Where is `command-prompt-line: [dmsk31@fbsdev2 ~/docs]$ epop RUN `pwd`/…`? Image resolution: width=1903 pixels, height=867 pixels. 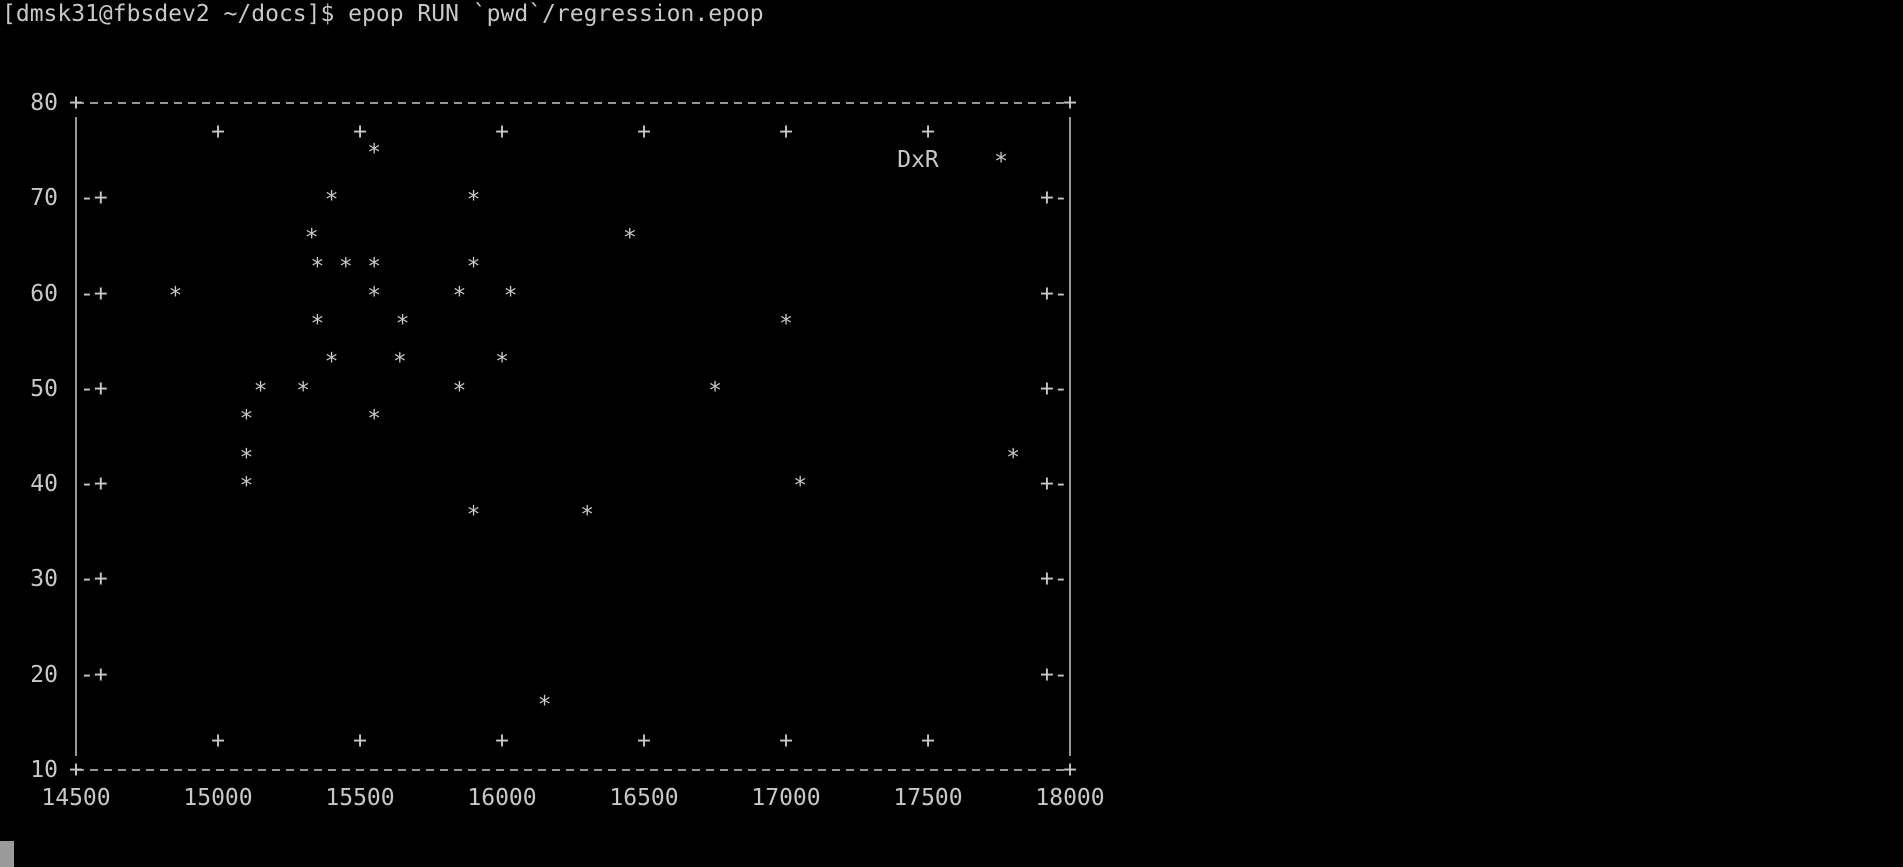 command-prompt-line: [dmsk31@fbsdev2 ~/docs]$ epop RUN `pwd`/… is located at coordinates (383, 14).